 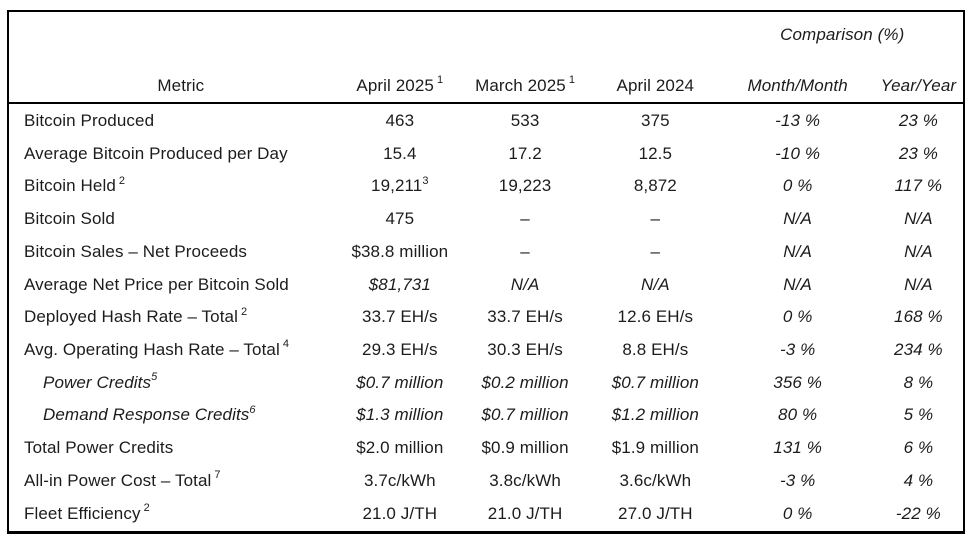 What do you see at coordinates (525, 514) in the screenshot?
I see `march-2025-cell: 21.0 J/TH` at bounding box center [525, 514].